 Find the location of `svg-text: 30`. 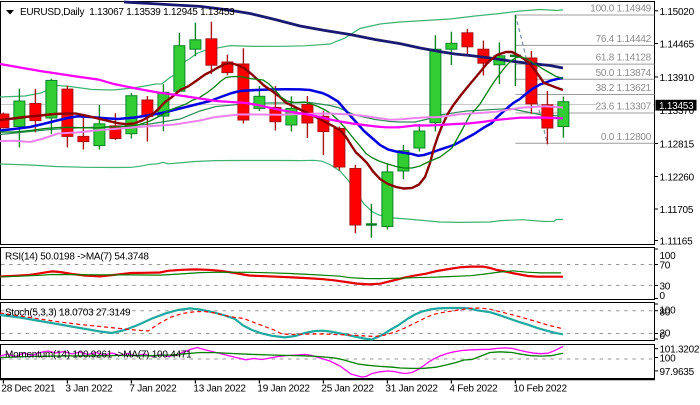

svg-text: 30 is located at coordinates (665, 286).